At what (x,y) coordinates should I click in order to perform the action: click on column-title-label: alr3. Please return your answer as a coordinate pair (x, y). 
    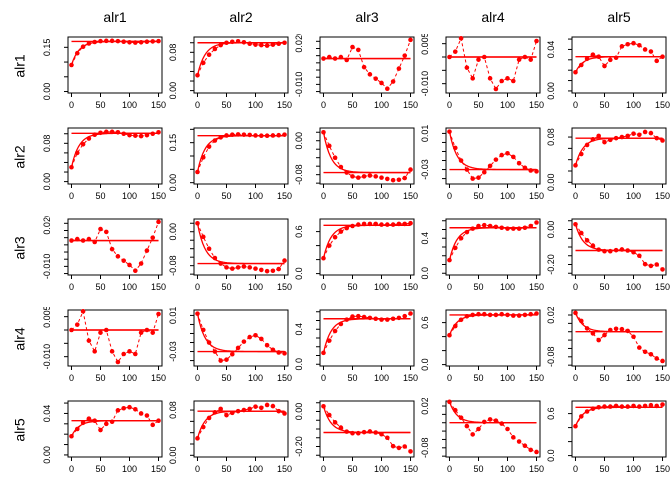
    Looking at the image, I should click on (367, 17).